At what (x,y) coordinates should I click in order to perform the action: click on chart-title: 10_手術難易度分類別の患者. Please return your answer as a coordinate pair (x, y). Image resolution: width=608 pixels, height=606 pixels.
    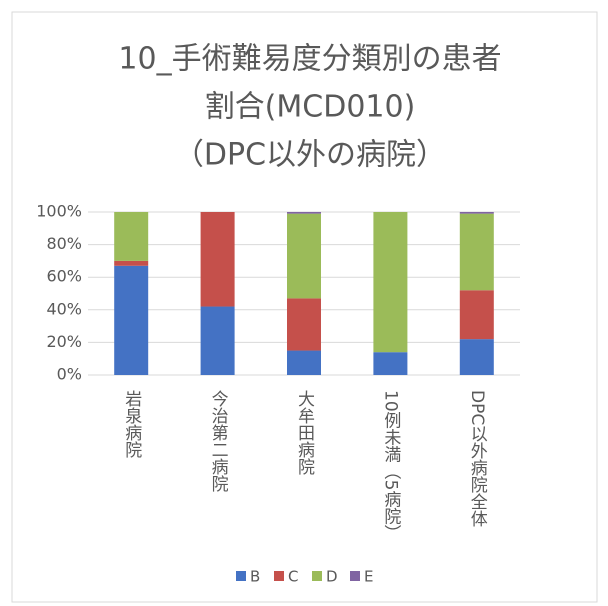
    Looking at the image, I should click on (309, 59).